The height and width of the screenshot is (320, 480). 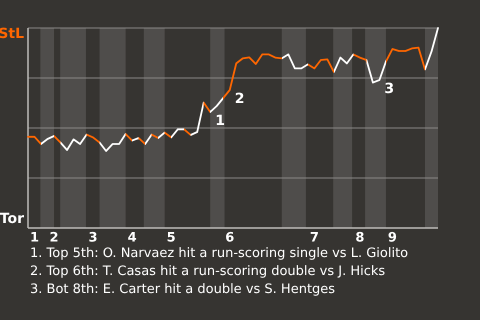 What do you see at coordinates (220, 120) in the screenshot?
I see `annotation: 1` at bounding box center [220, 120].